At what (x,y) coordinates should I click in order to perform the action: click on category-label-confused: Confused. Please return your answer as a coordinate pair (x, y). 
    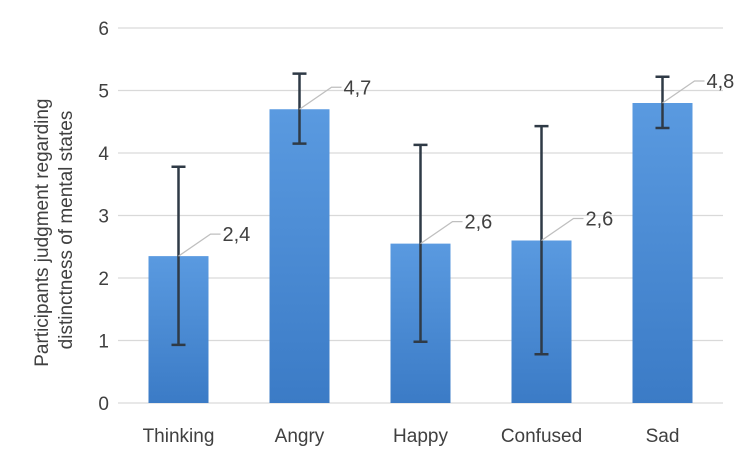
    Looking at the image, I should click on (541, 436).